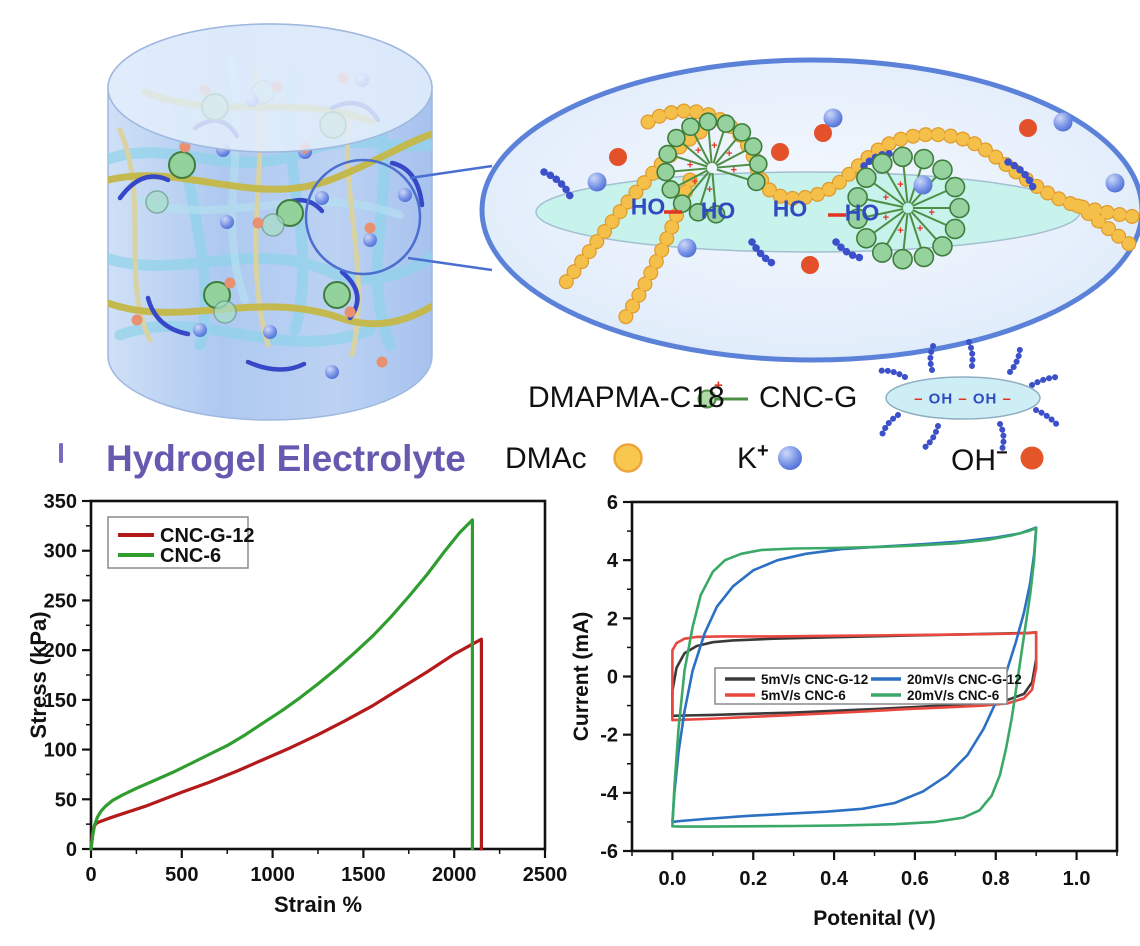 This screenshot has height=946, width=1140. I want to click on oh-ion-icon, so click(1032, 458).